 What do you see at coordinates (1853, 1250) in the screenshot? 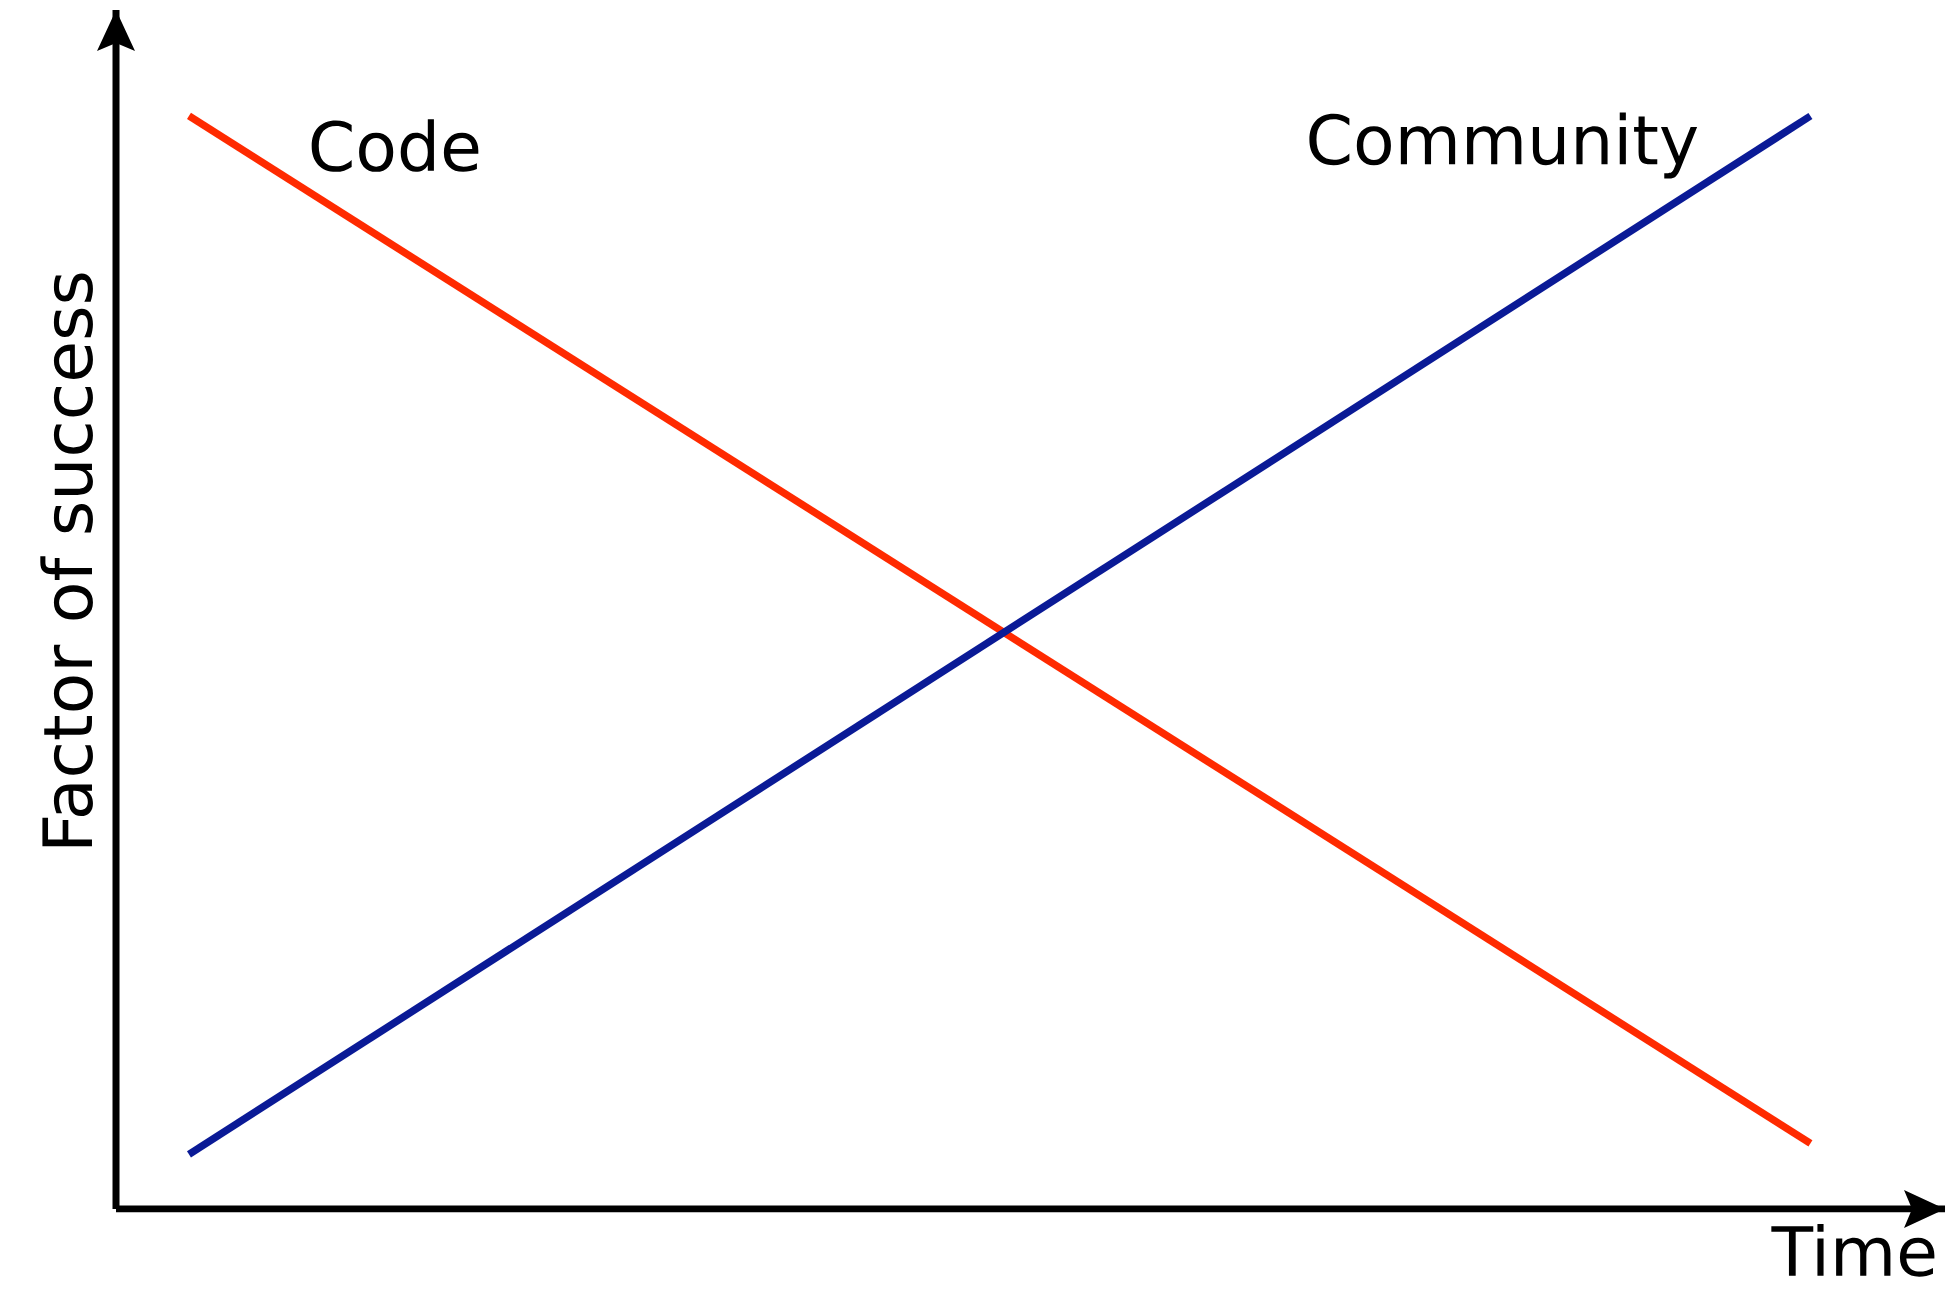
I see `x-axis-title: Time` at bounding box center [1853, 1250].